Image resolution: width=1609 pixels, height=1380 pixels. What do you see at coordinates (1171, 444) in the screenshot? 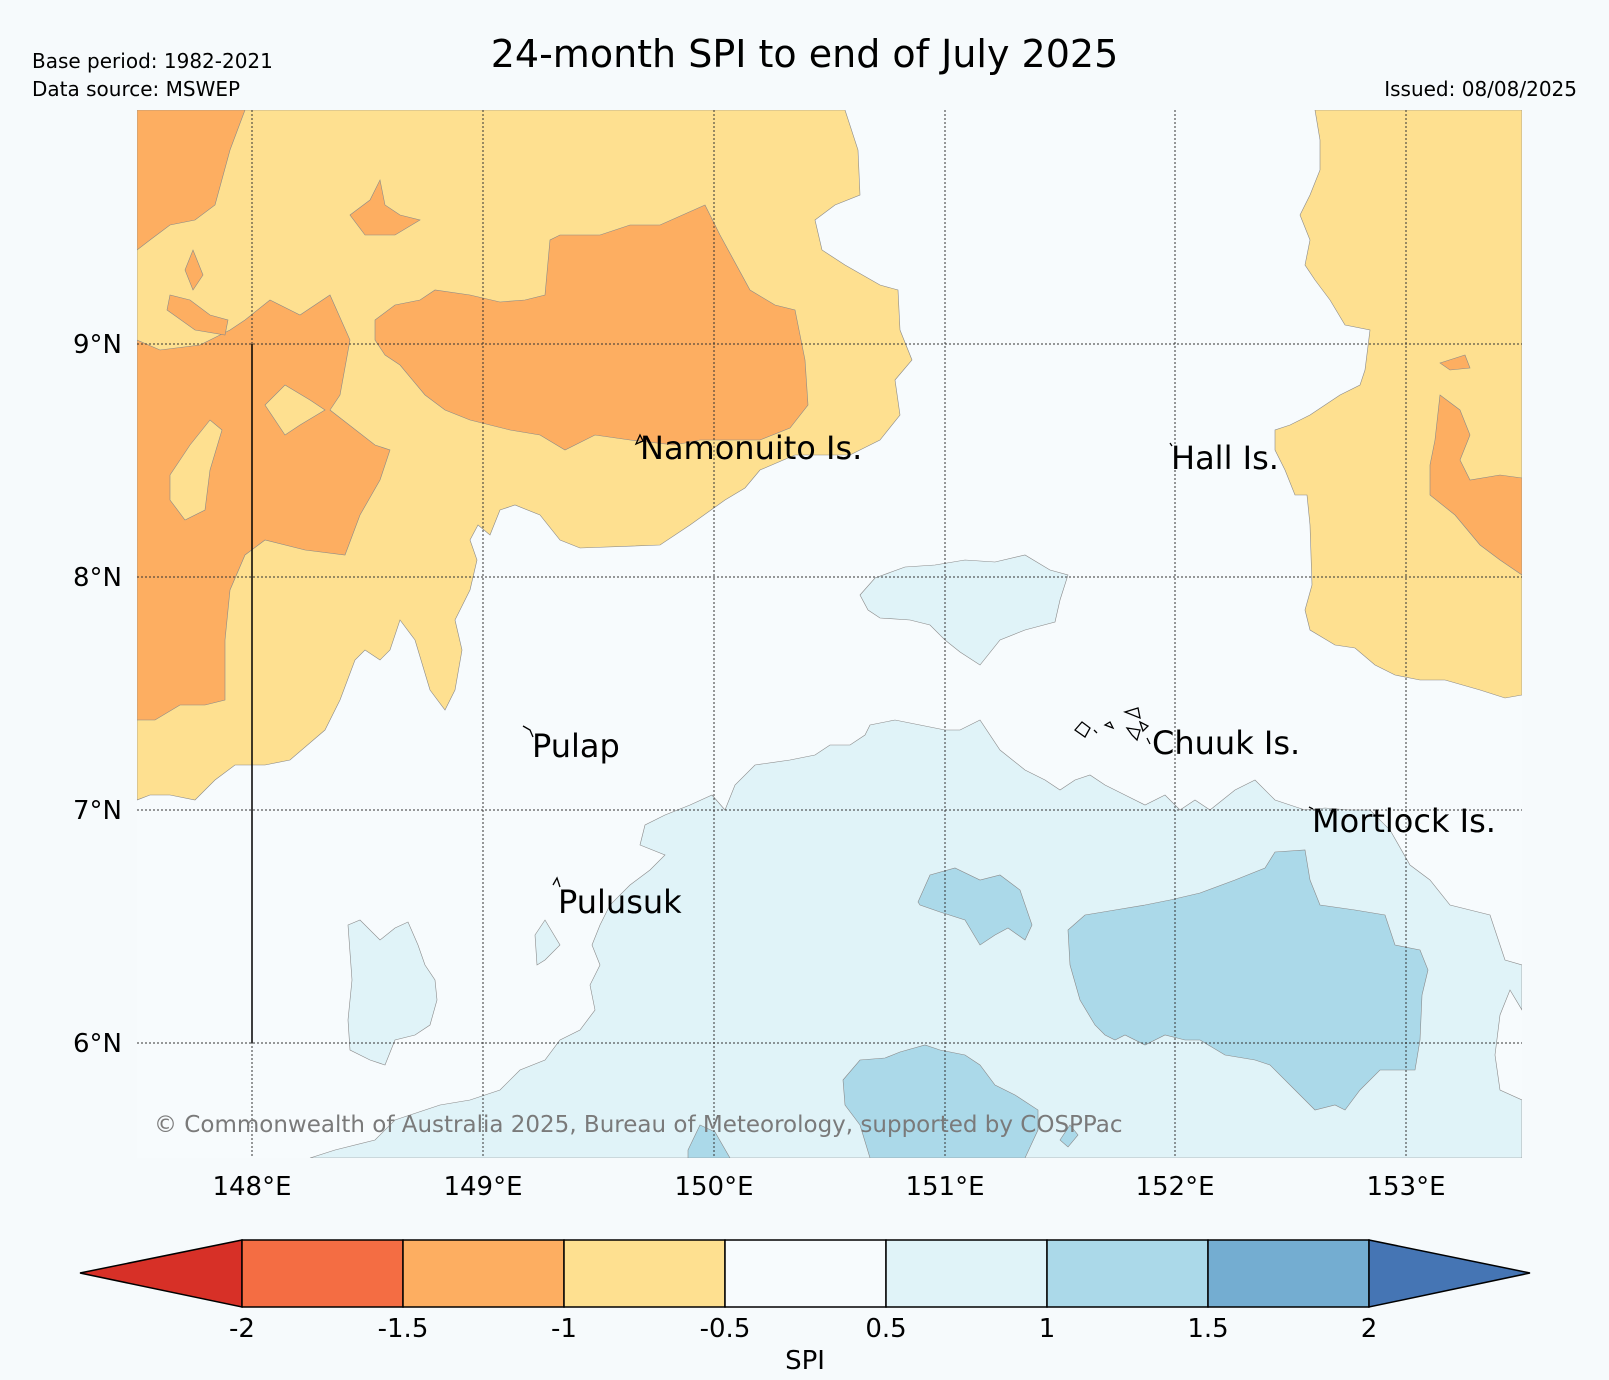
I see `hall-island-marker` at bounding box center [1171, 444].